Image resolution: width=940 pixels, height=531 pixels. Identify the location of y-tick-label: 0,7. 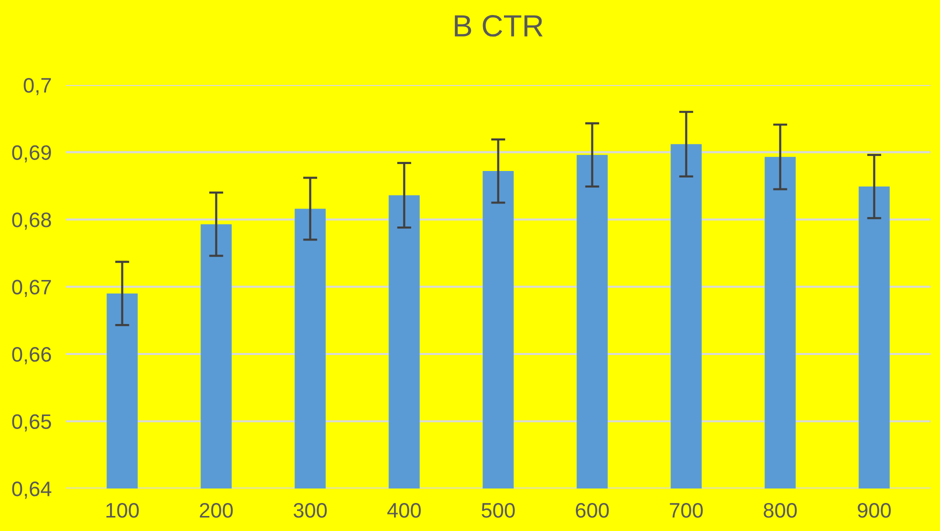
(37, 87).